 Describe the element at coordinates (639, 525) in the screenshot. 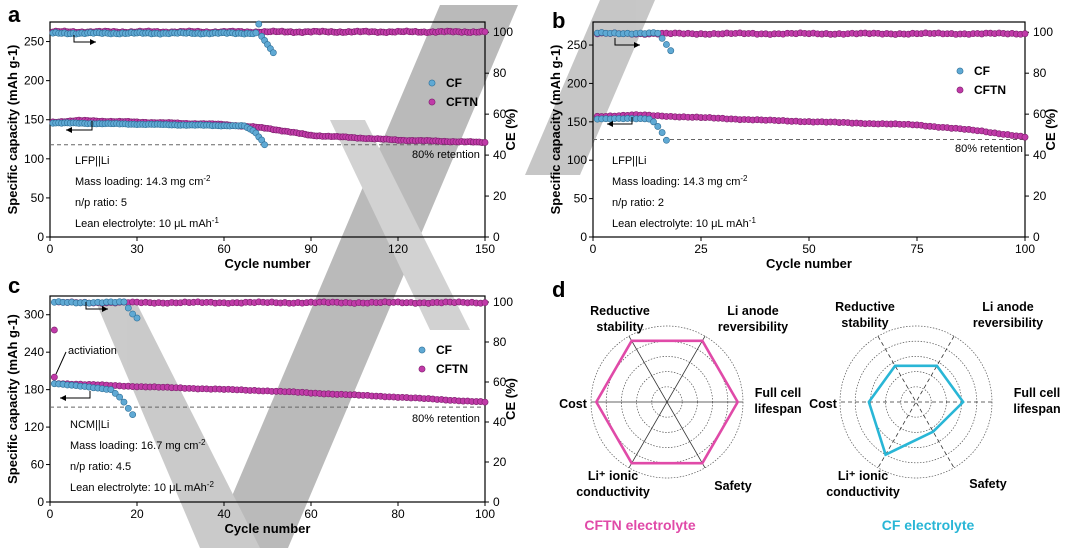

I see `radar-title: CFTN electrolyte` at that location.